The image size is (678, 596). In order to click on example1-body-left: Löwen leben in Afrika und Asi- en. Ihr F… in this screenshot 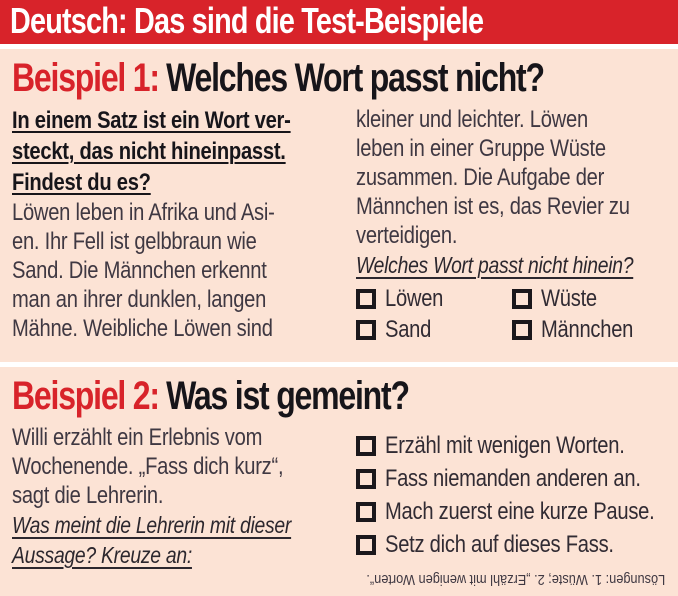, I will do `click(143, 270)`.